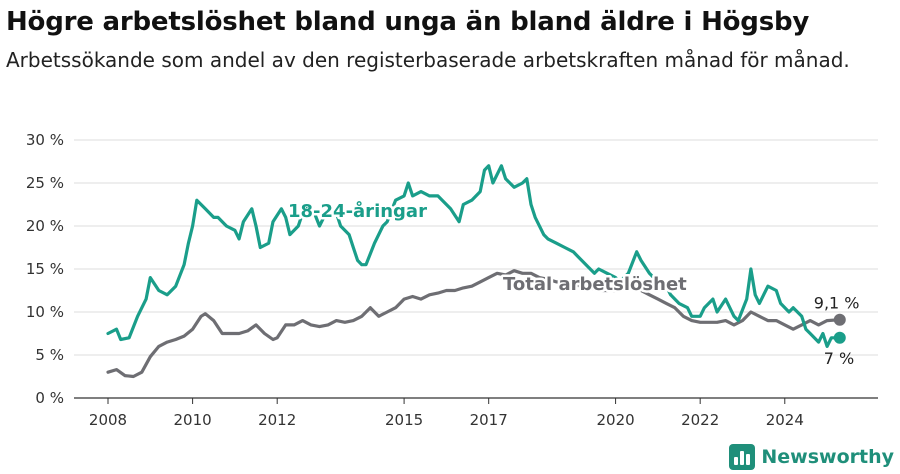 The height and width of the screenshot is (474, 900). I want to click on x-tick-label: 2008, so click(108, 420).